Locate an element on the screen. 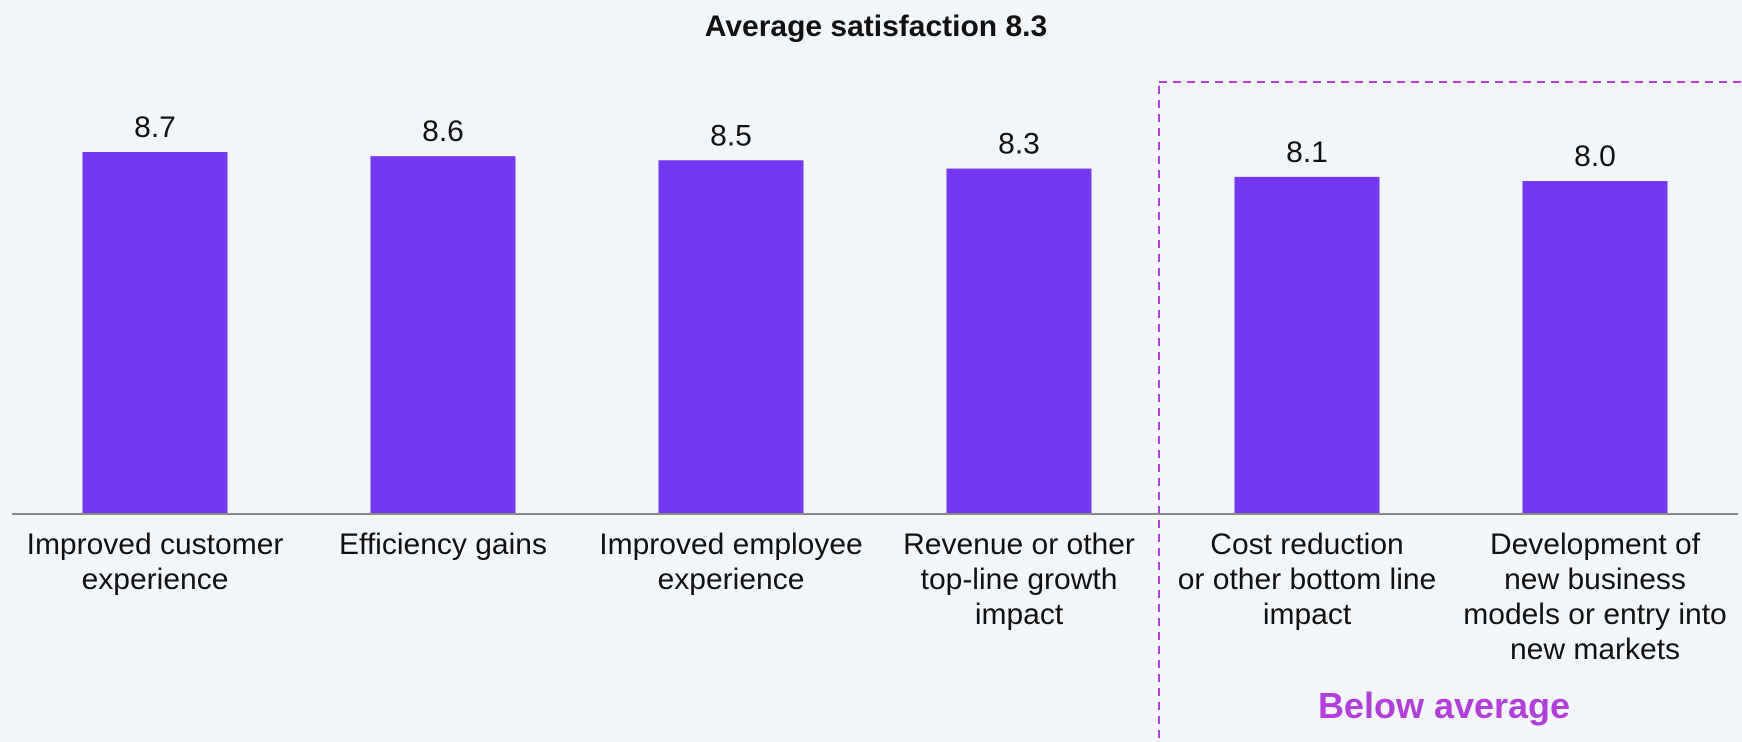 This screenshot has width=1742, height=742. category-label-line: top-line growth is located at coordinates (1019, 579).